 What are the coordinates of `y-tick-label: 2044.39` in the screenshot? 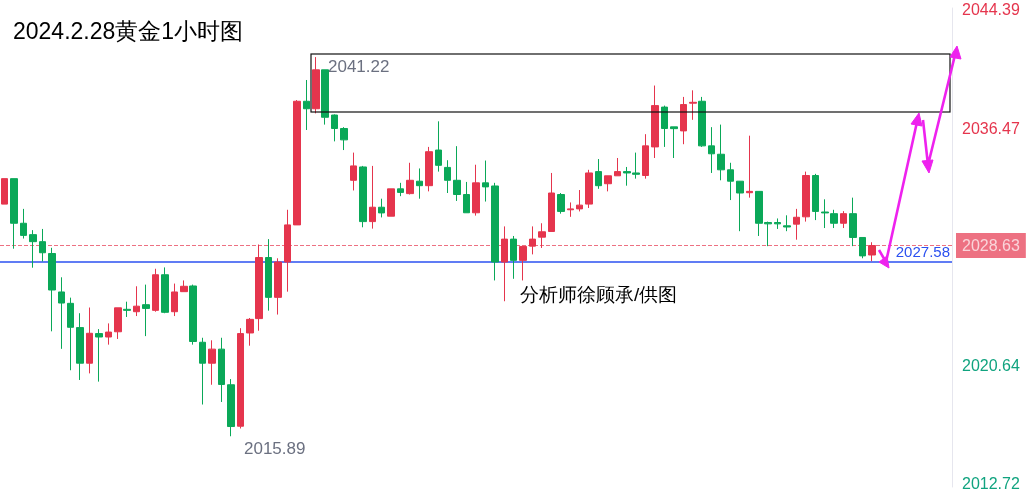 It's located at (991, 10).